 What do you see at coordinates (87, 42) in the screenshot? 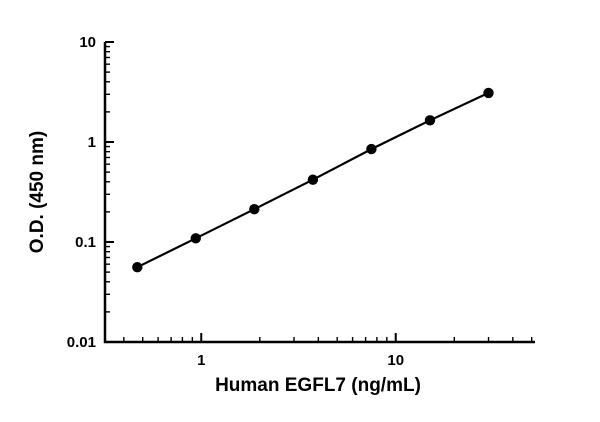
I see `y-tick-label: 10` at bounding box center [87, 42].